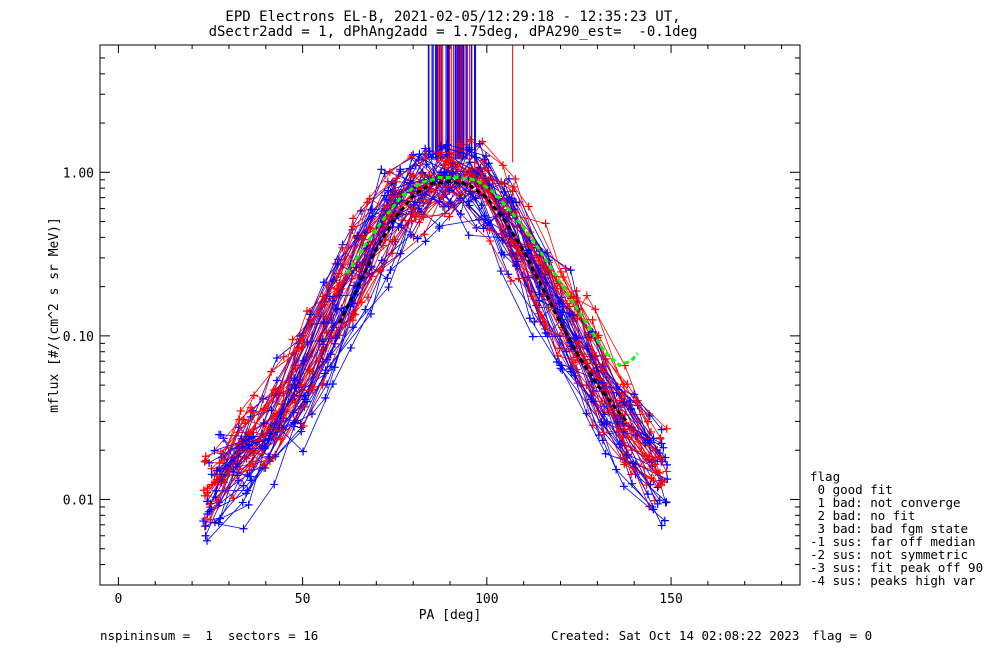  Describe the element at coordinates (209, 635) in the screenshot. I see `footer-spin-info: nspininsum = 1 sectors = 16` at that location.